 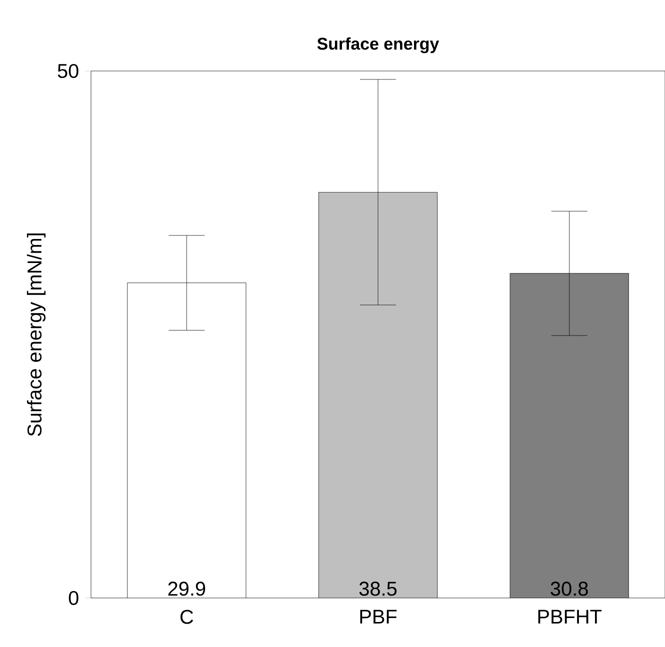 What do you see at coordinates (187, 589) in the screenshot?
I see `data-label: 29.9` at bounding box center [187, 589].